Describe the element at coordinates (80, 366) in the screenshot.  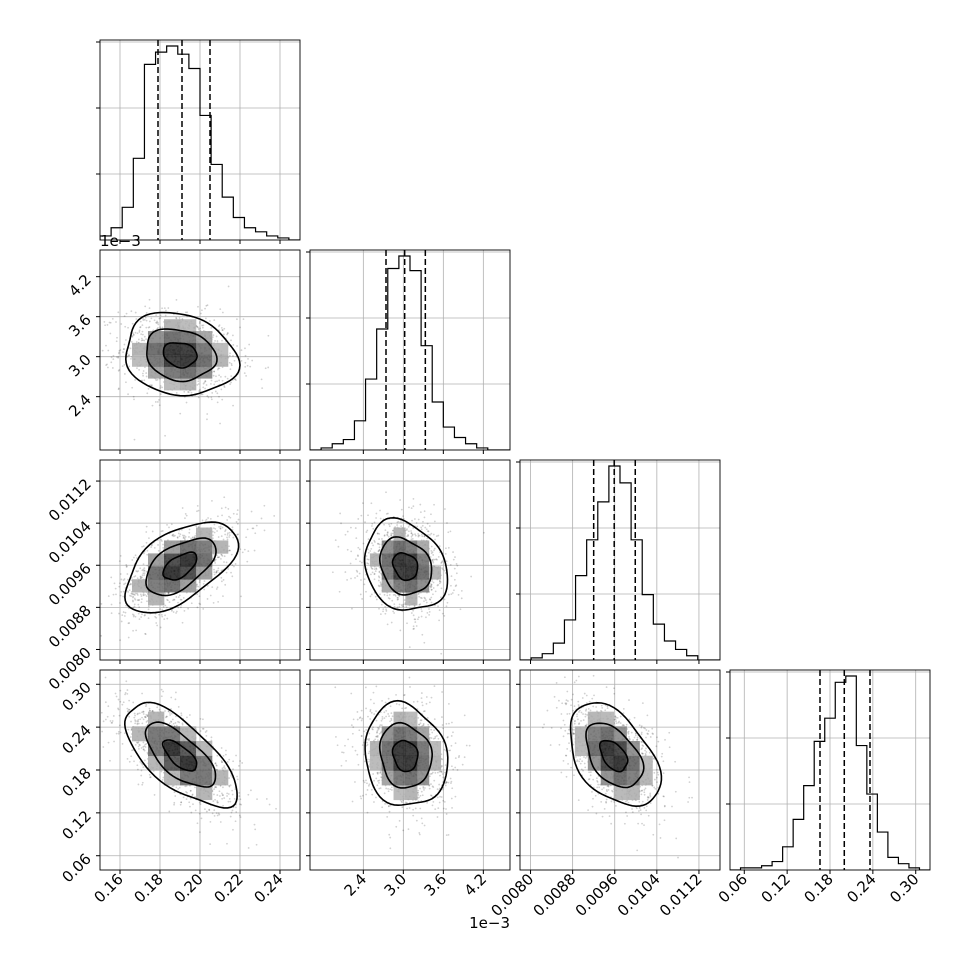
I see `y-tick-label: 3.0` at that location.